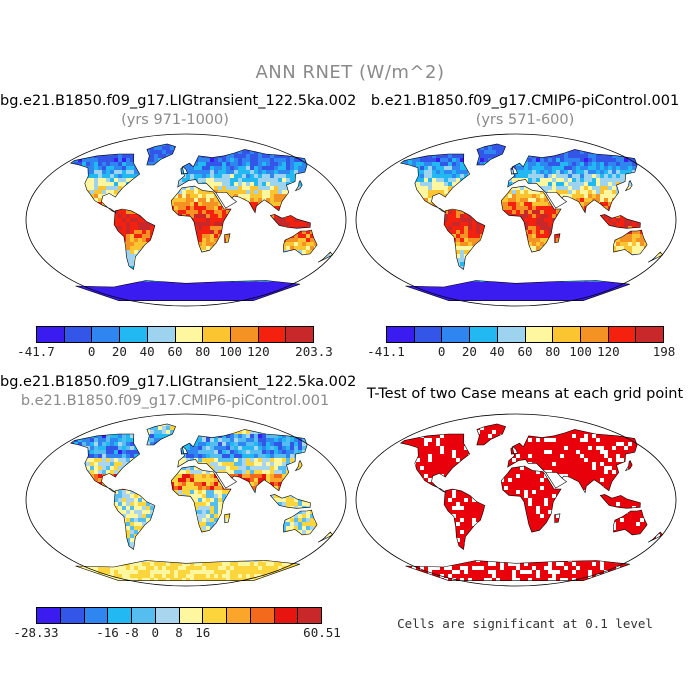 The height and width of the screenshot is (700, 700). What do you see at coordinates (36, 351) in the screenshot?
I see `colorbar-tick-label: -41.7` at bounding box center [36, 351].